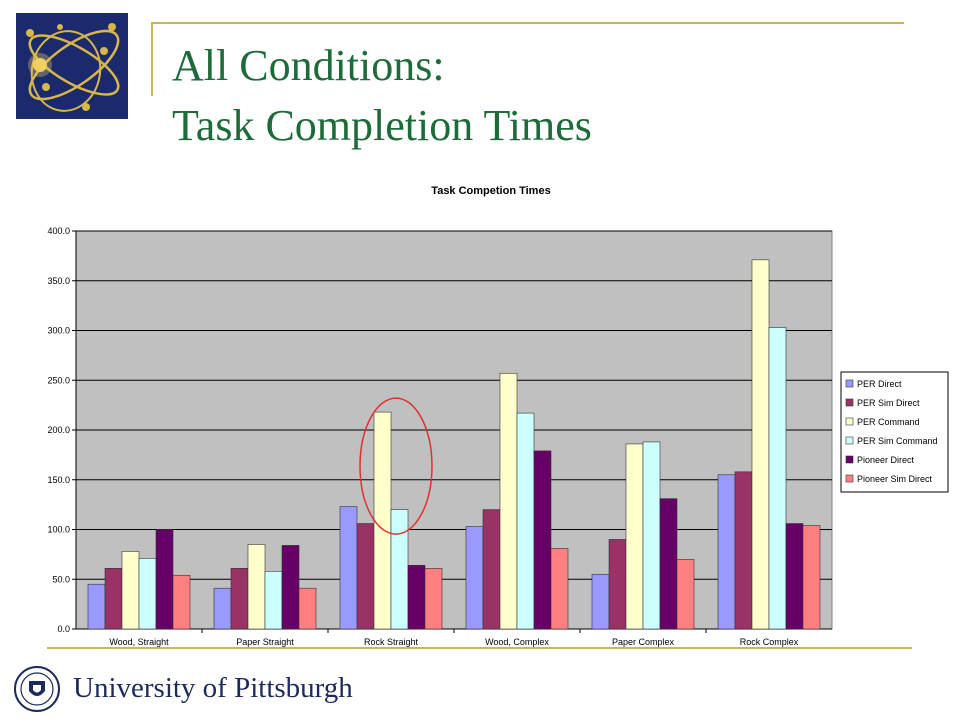 This screenshot has height=720, width=960. Describe the element at coordinates (490, 191) in the screenshot. I see `chart-title: Task Competion Times` at that location.